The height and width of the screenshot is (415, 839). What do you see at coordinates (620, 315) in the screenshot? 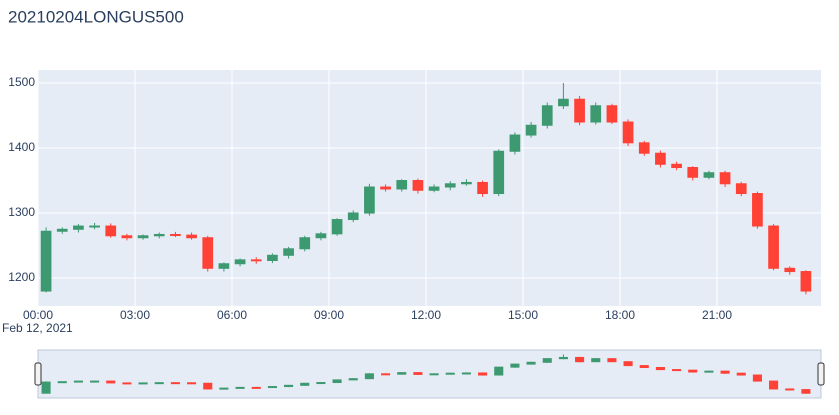
I see `x-tick-label: 18:00` at bounding box center [620, 315].